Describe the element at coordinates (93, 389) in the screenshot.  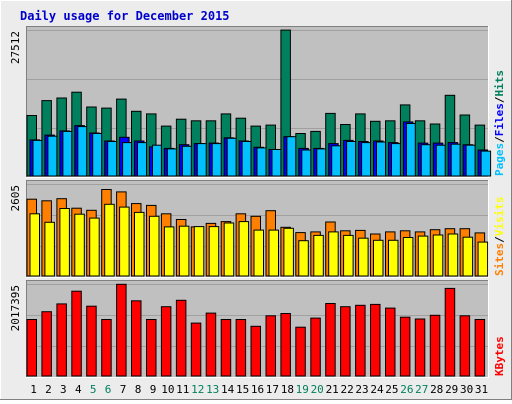
I see `x-tick-label-day-5: 5` at that location.